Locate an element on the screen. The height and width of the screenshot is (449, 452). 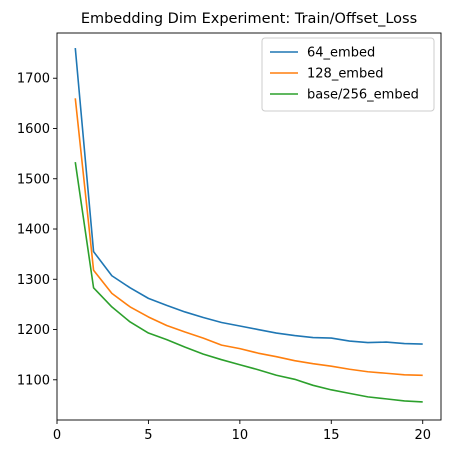
y-tick-label: 1400 is located at coordinates (33, 230).